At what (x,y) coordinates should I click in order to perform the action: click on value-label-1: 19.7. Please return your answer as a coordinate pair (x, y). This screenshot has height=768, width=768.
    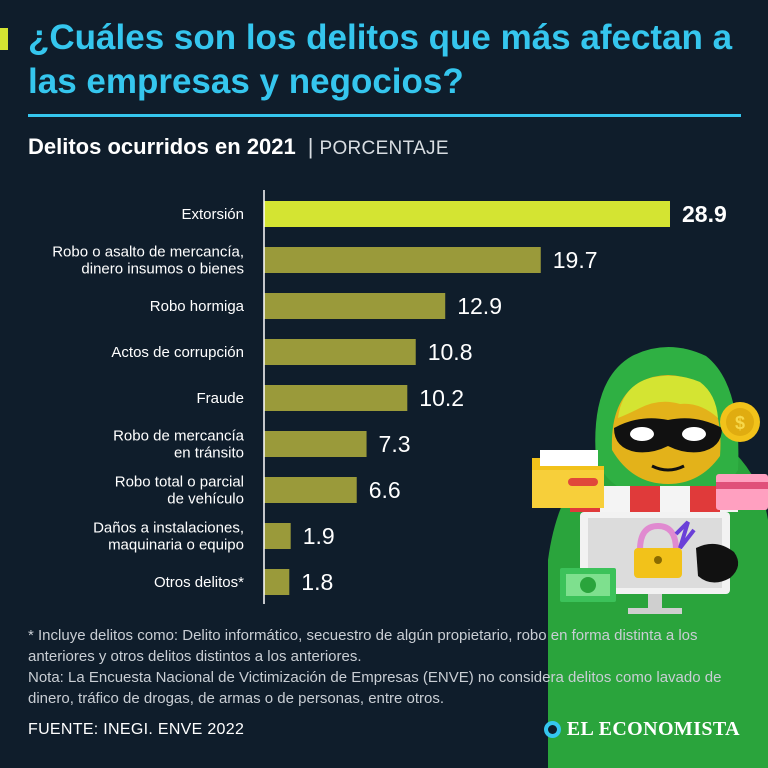
    Looking at the image, I should click on (575, 260).